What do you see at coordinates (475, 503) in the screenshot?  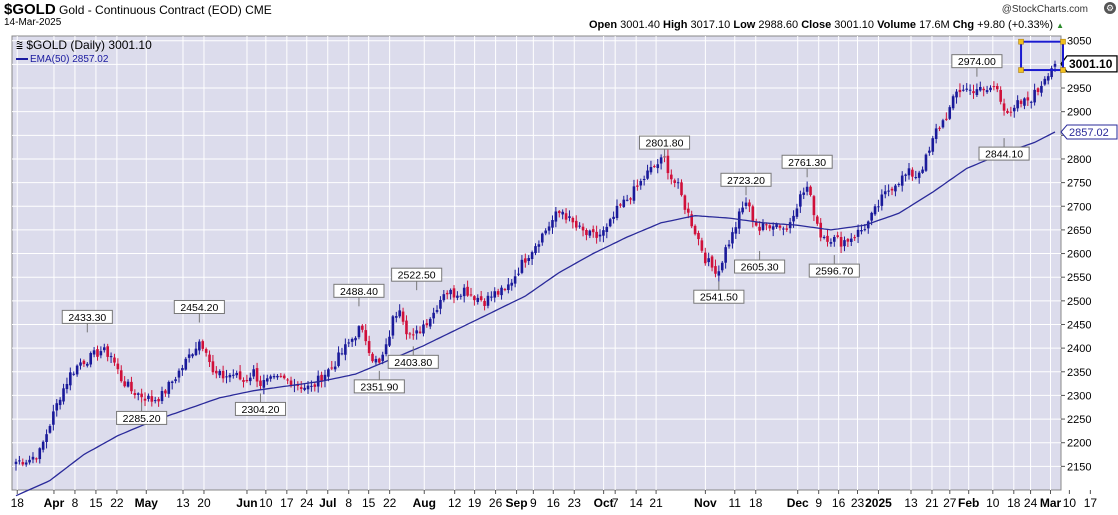 I see `x-tick-label: 19` at bounding box center [475, 503].